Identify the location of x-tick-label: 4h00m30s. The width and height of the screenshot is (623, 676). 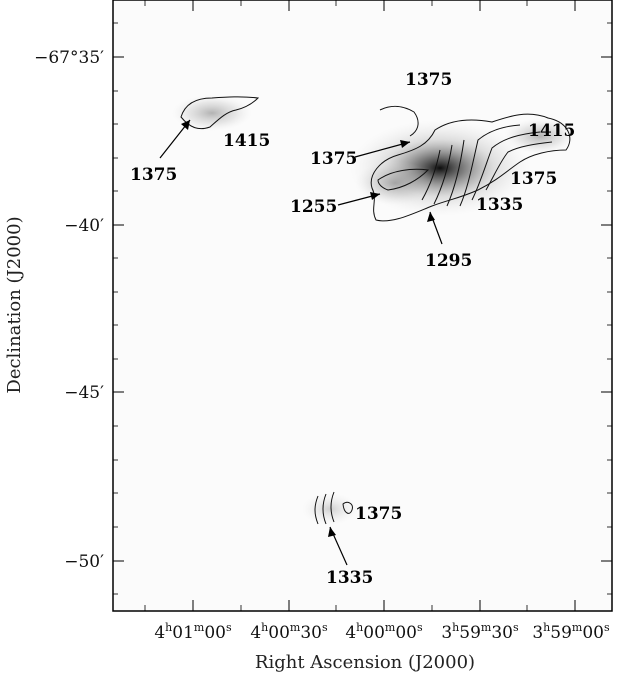
(289, 632).